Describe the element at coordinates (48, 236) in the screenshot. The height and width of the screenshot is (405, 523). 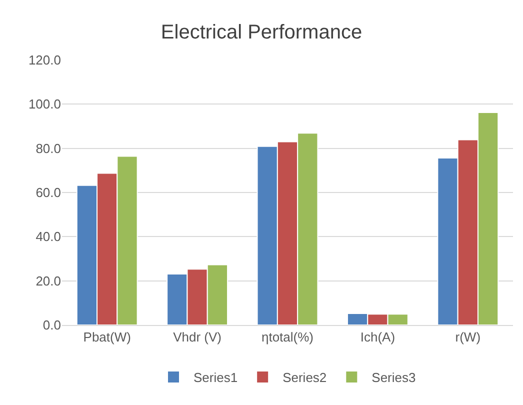
I see `y-tick-label: 40.0` at that location.